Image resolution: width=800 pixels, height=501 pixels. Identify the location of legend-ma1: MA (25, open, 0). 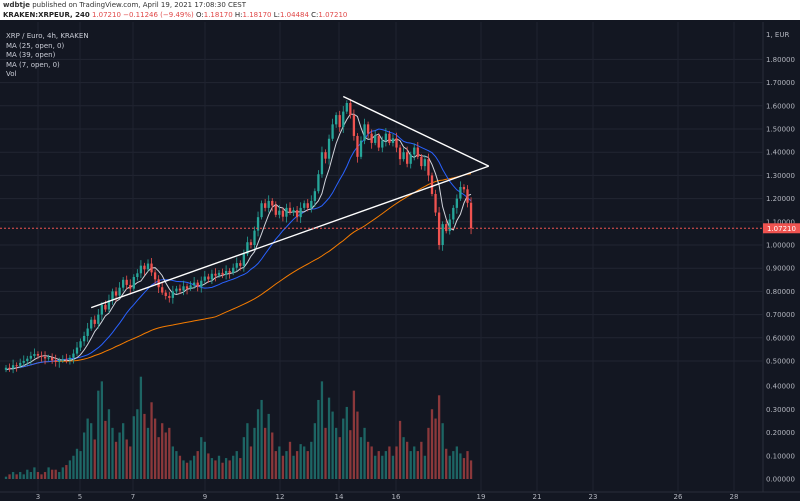
(35, 45).